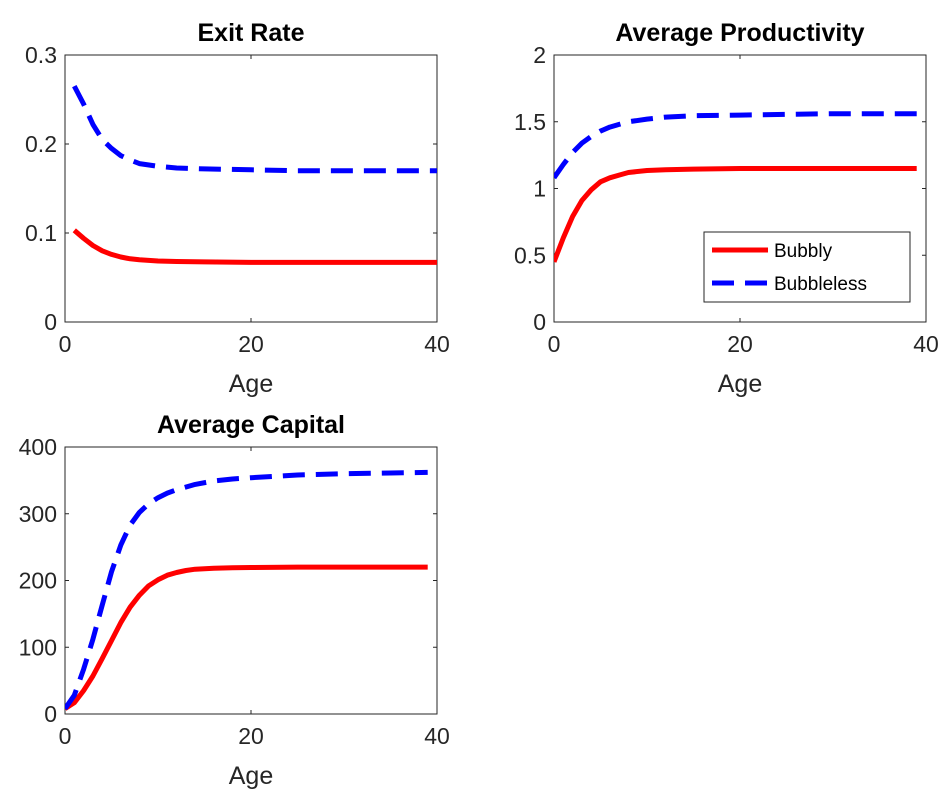  I want to click on legend: Bubbly Bubbleless, so click(807, 267).